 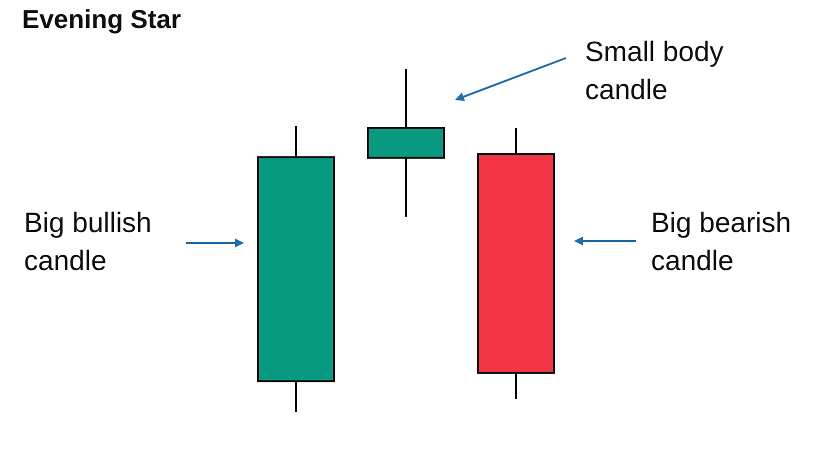 I want to click on text: Big bearish candle, so click(x=721, y=242).